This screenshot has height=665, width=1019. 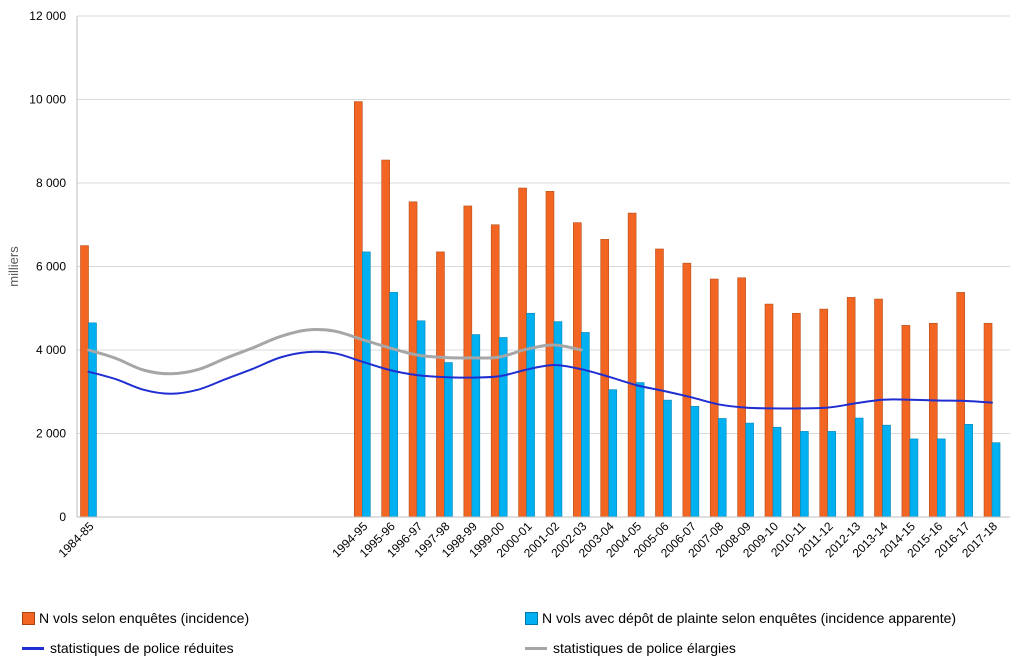 I want to click on y-tick-label: 8 000, so click(x=51, y=183).